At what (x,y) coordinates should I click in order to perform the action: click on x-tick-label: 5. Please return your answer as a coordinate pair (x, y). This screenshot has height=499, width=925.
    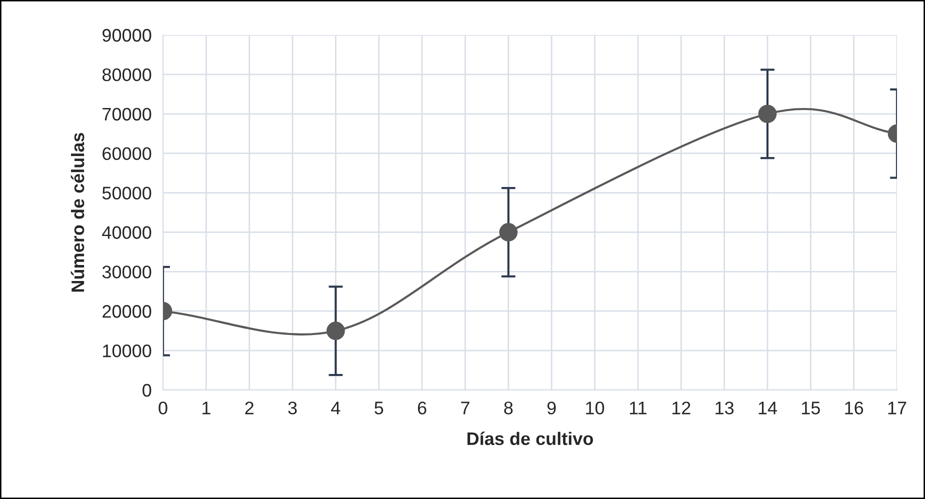
    Looking at the image, I should click on (379, 408).